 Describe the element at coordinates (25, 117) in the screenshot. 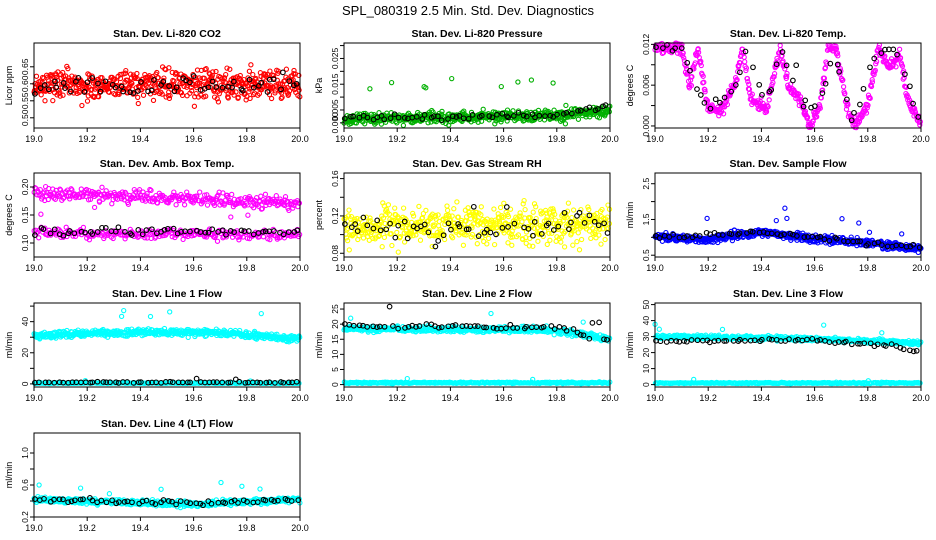

I see `y-tick-label: 0.50` at that location.